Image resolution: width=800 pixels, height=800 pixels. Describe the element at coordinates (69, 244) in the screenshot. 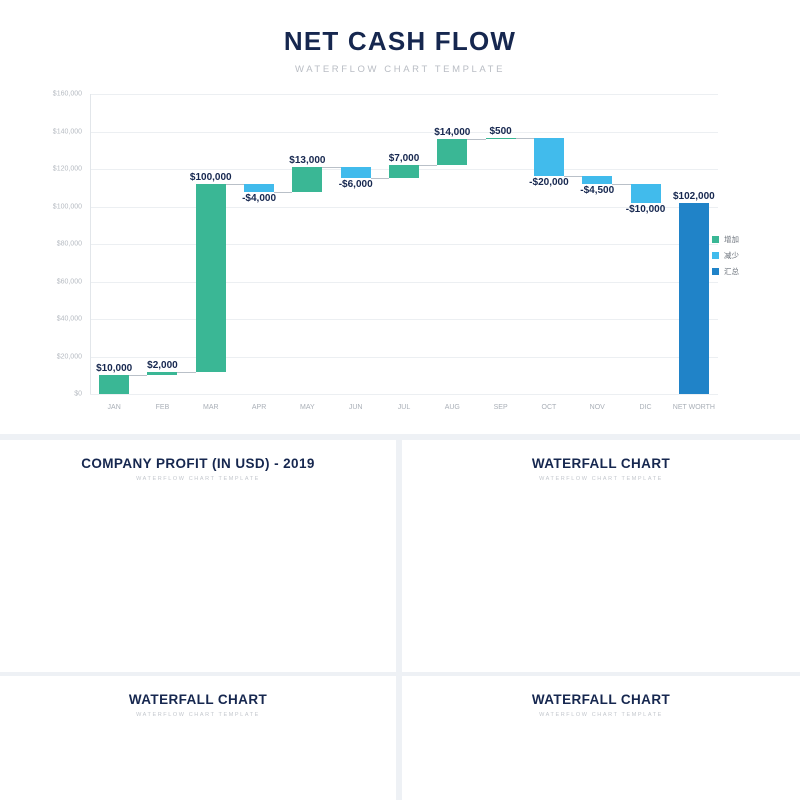

I see `y-axis-tick: $80,000` at that location.